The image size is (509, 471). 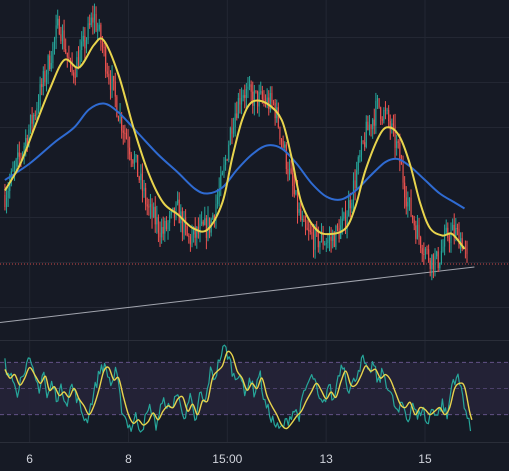 I want to click on oscillator-band, so click(x=254, y=388).